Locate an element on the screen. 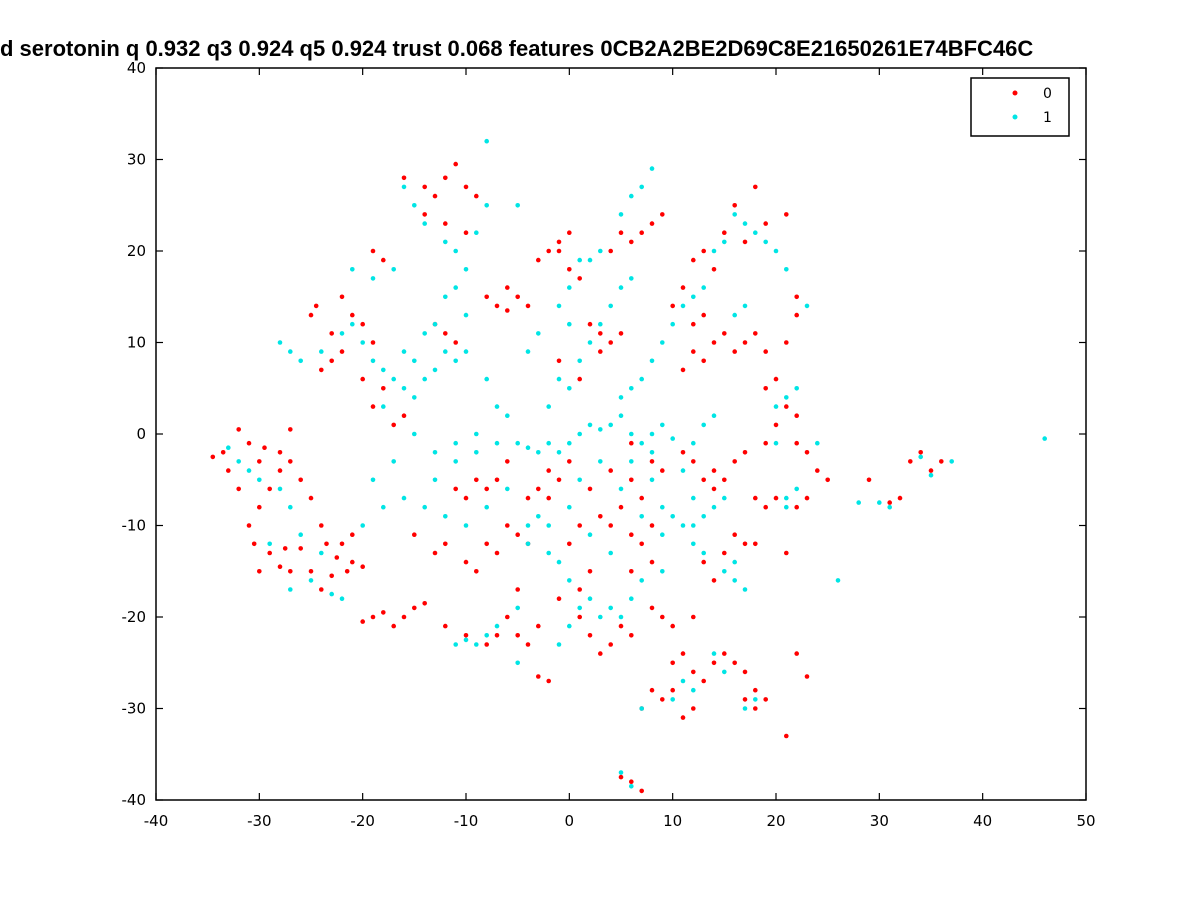 The height and width of the screenshot is (900, 1200). x-tick-label: 10 is located at coordinates (672, 821).